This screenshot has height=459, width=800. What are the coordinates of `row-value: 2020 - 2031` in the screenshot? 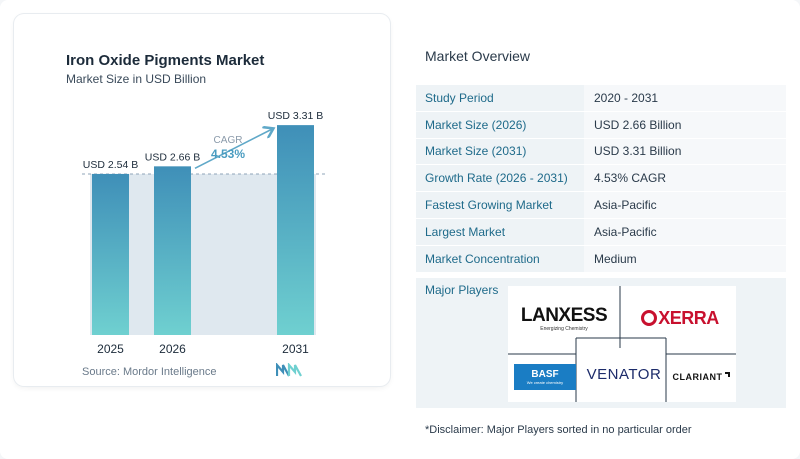 It's located at (685, 98).